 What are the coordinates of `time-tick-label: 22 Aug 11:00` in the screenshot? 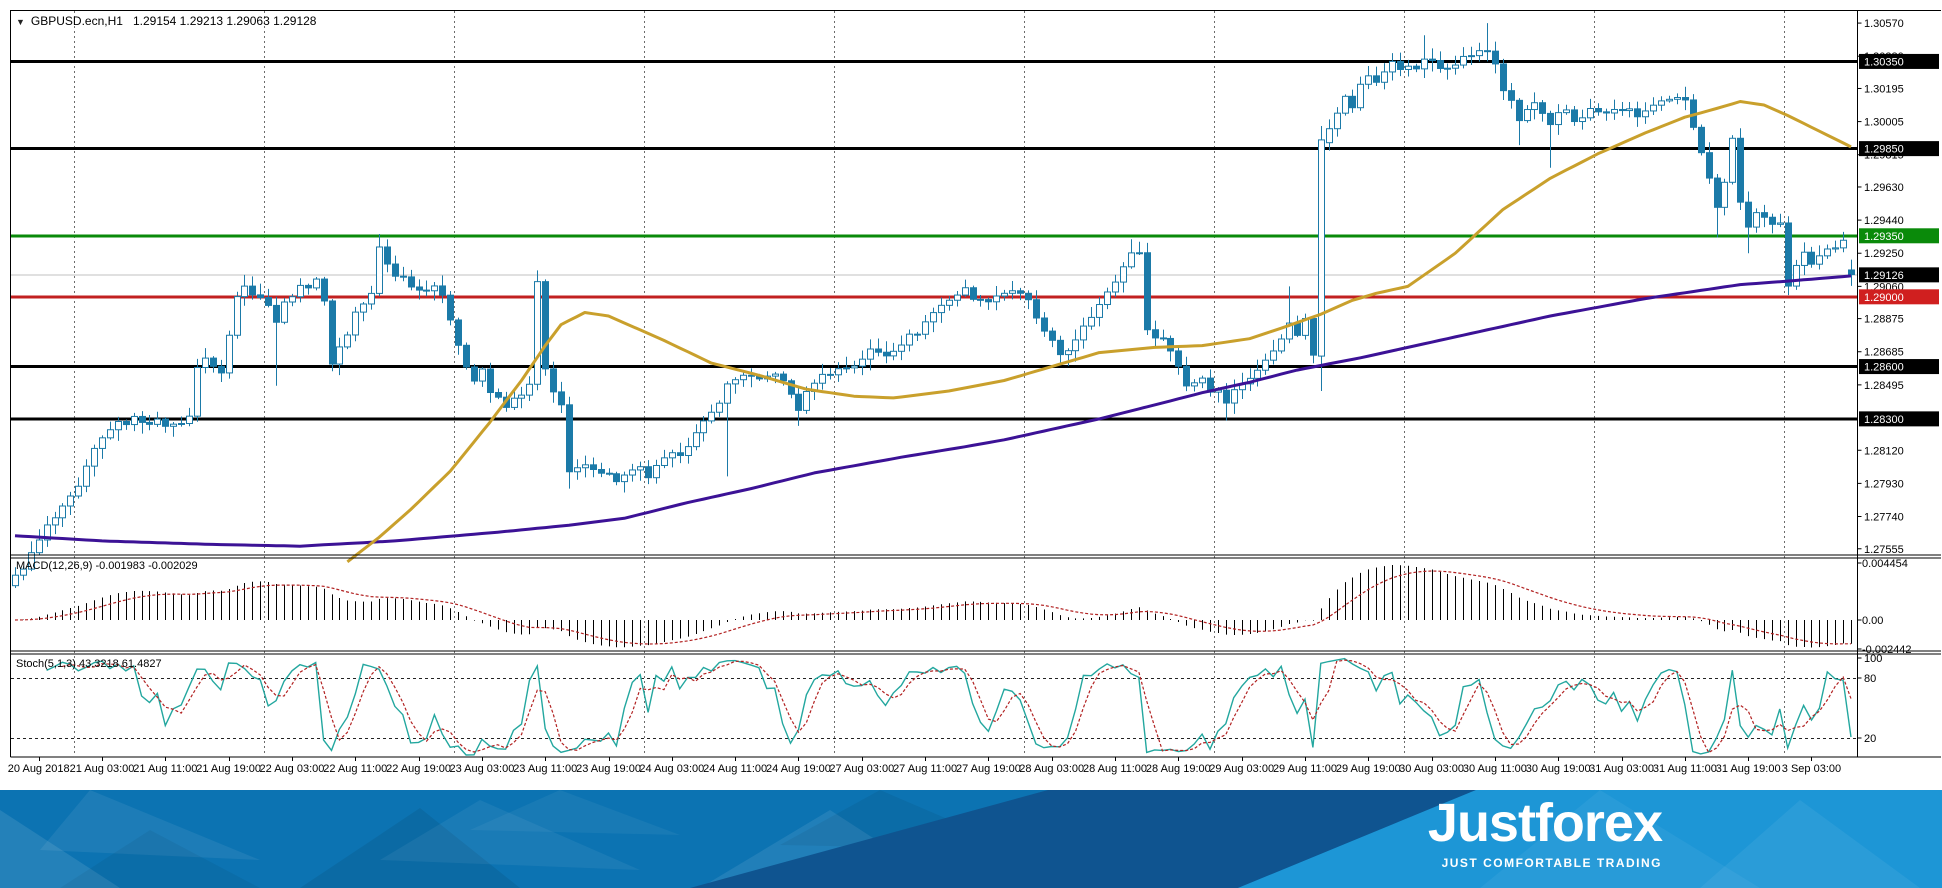 It's located at (355, 769).